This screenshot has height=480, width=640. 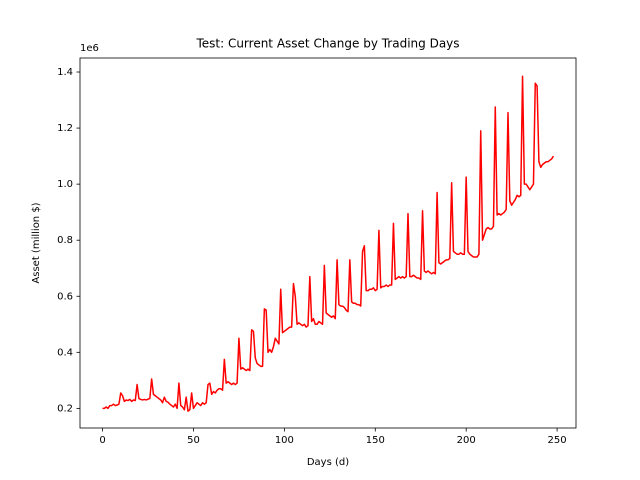 I want to click on x-tick-label: 150, so click(x=375, y=440).